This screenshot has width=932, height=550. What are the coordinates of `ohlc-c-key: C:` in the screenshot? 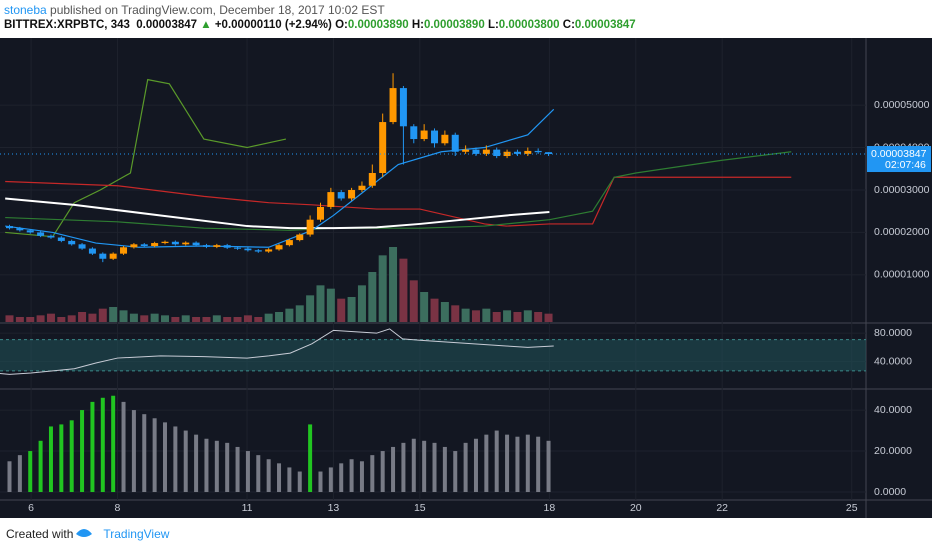 It's located at (568, 25).